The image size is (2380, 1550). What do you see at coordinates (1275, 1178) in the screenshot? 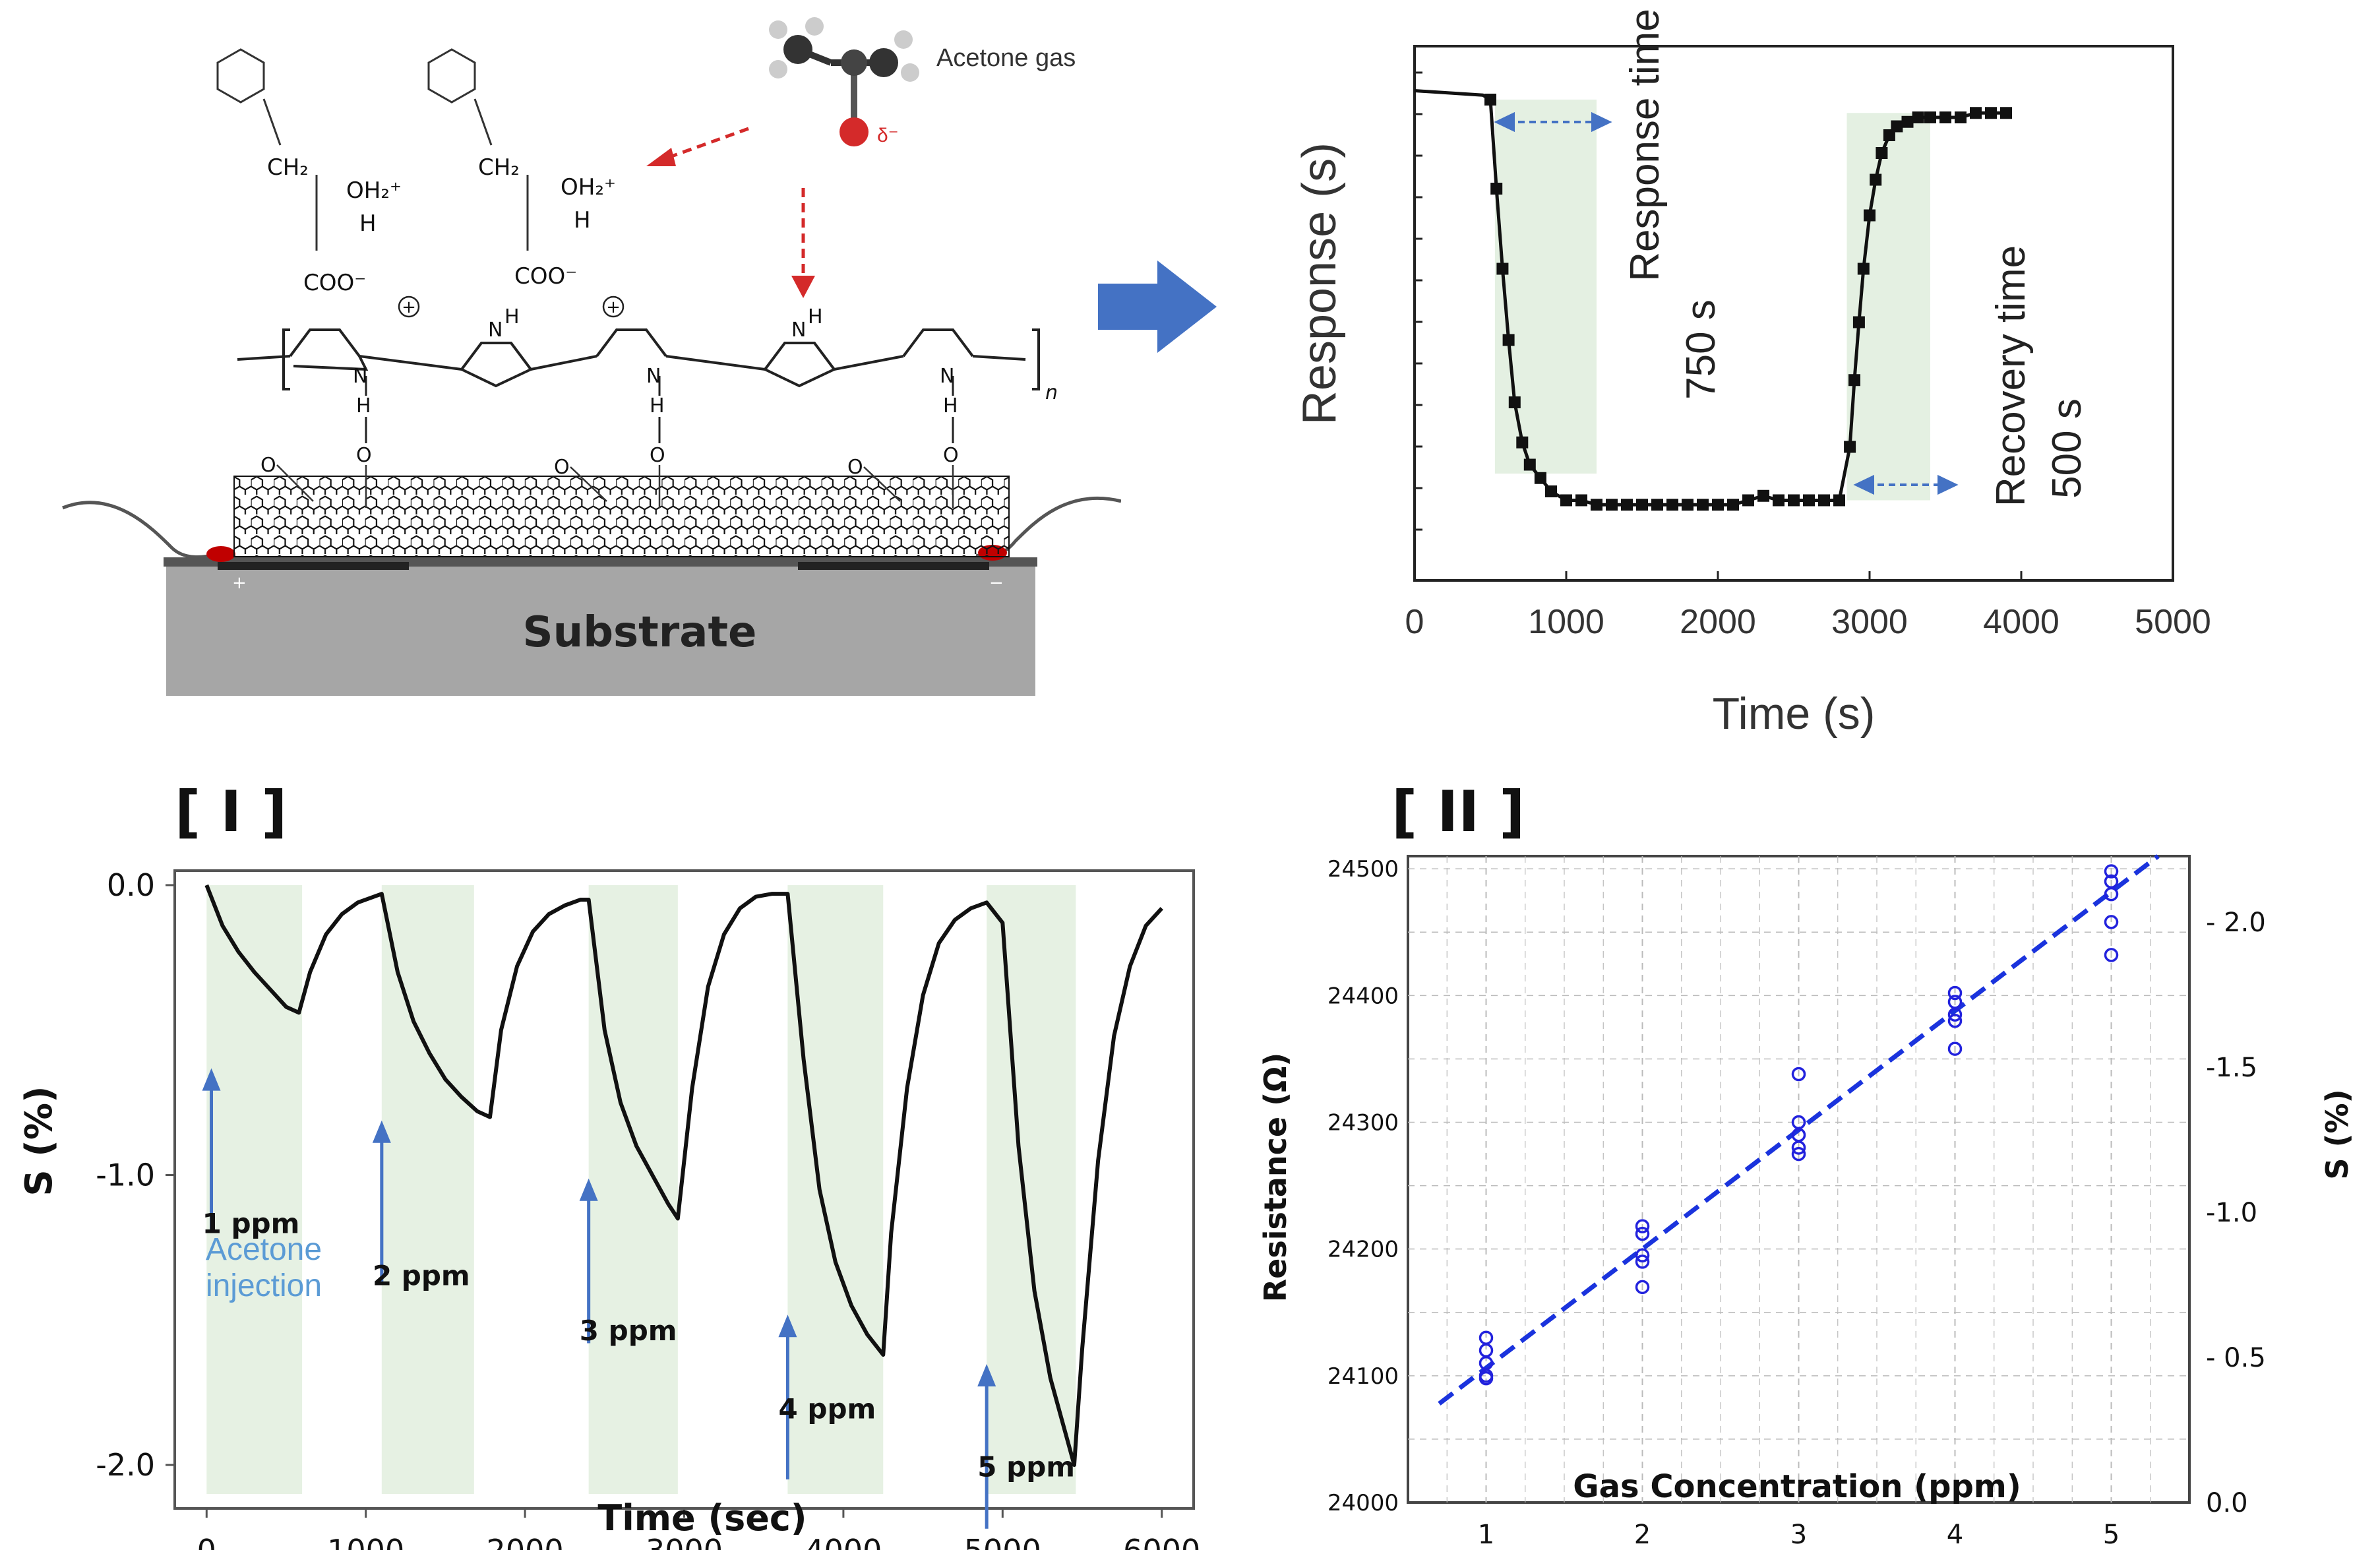
I see `panel-II-y-axis-label: Resistance (Ω)` at bounding box center [1275, 1178].